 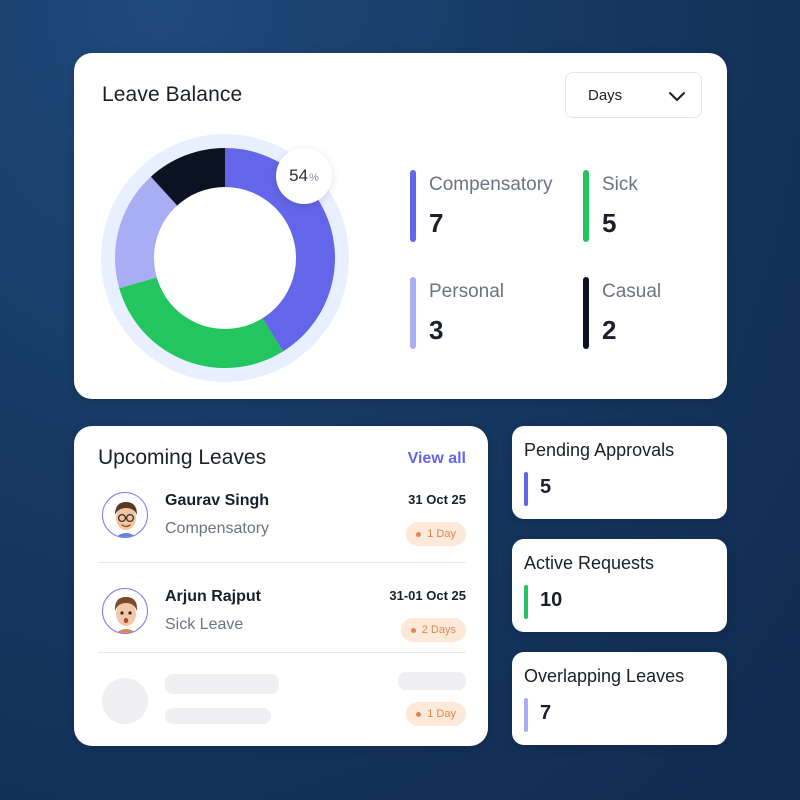 I want to click on leave-date: 31 Oct 25, so click(x=437, y=499).